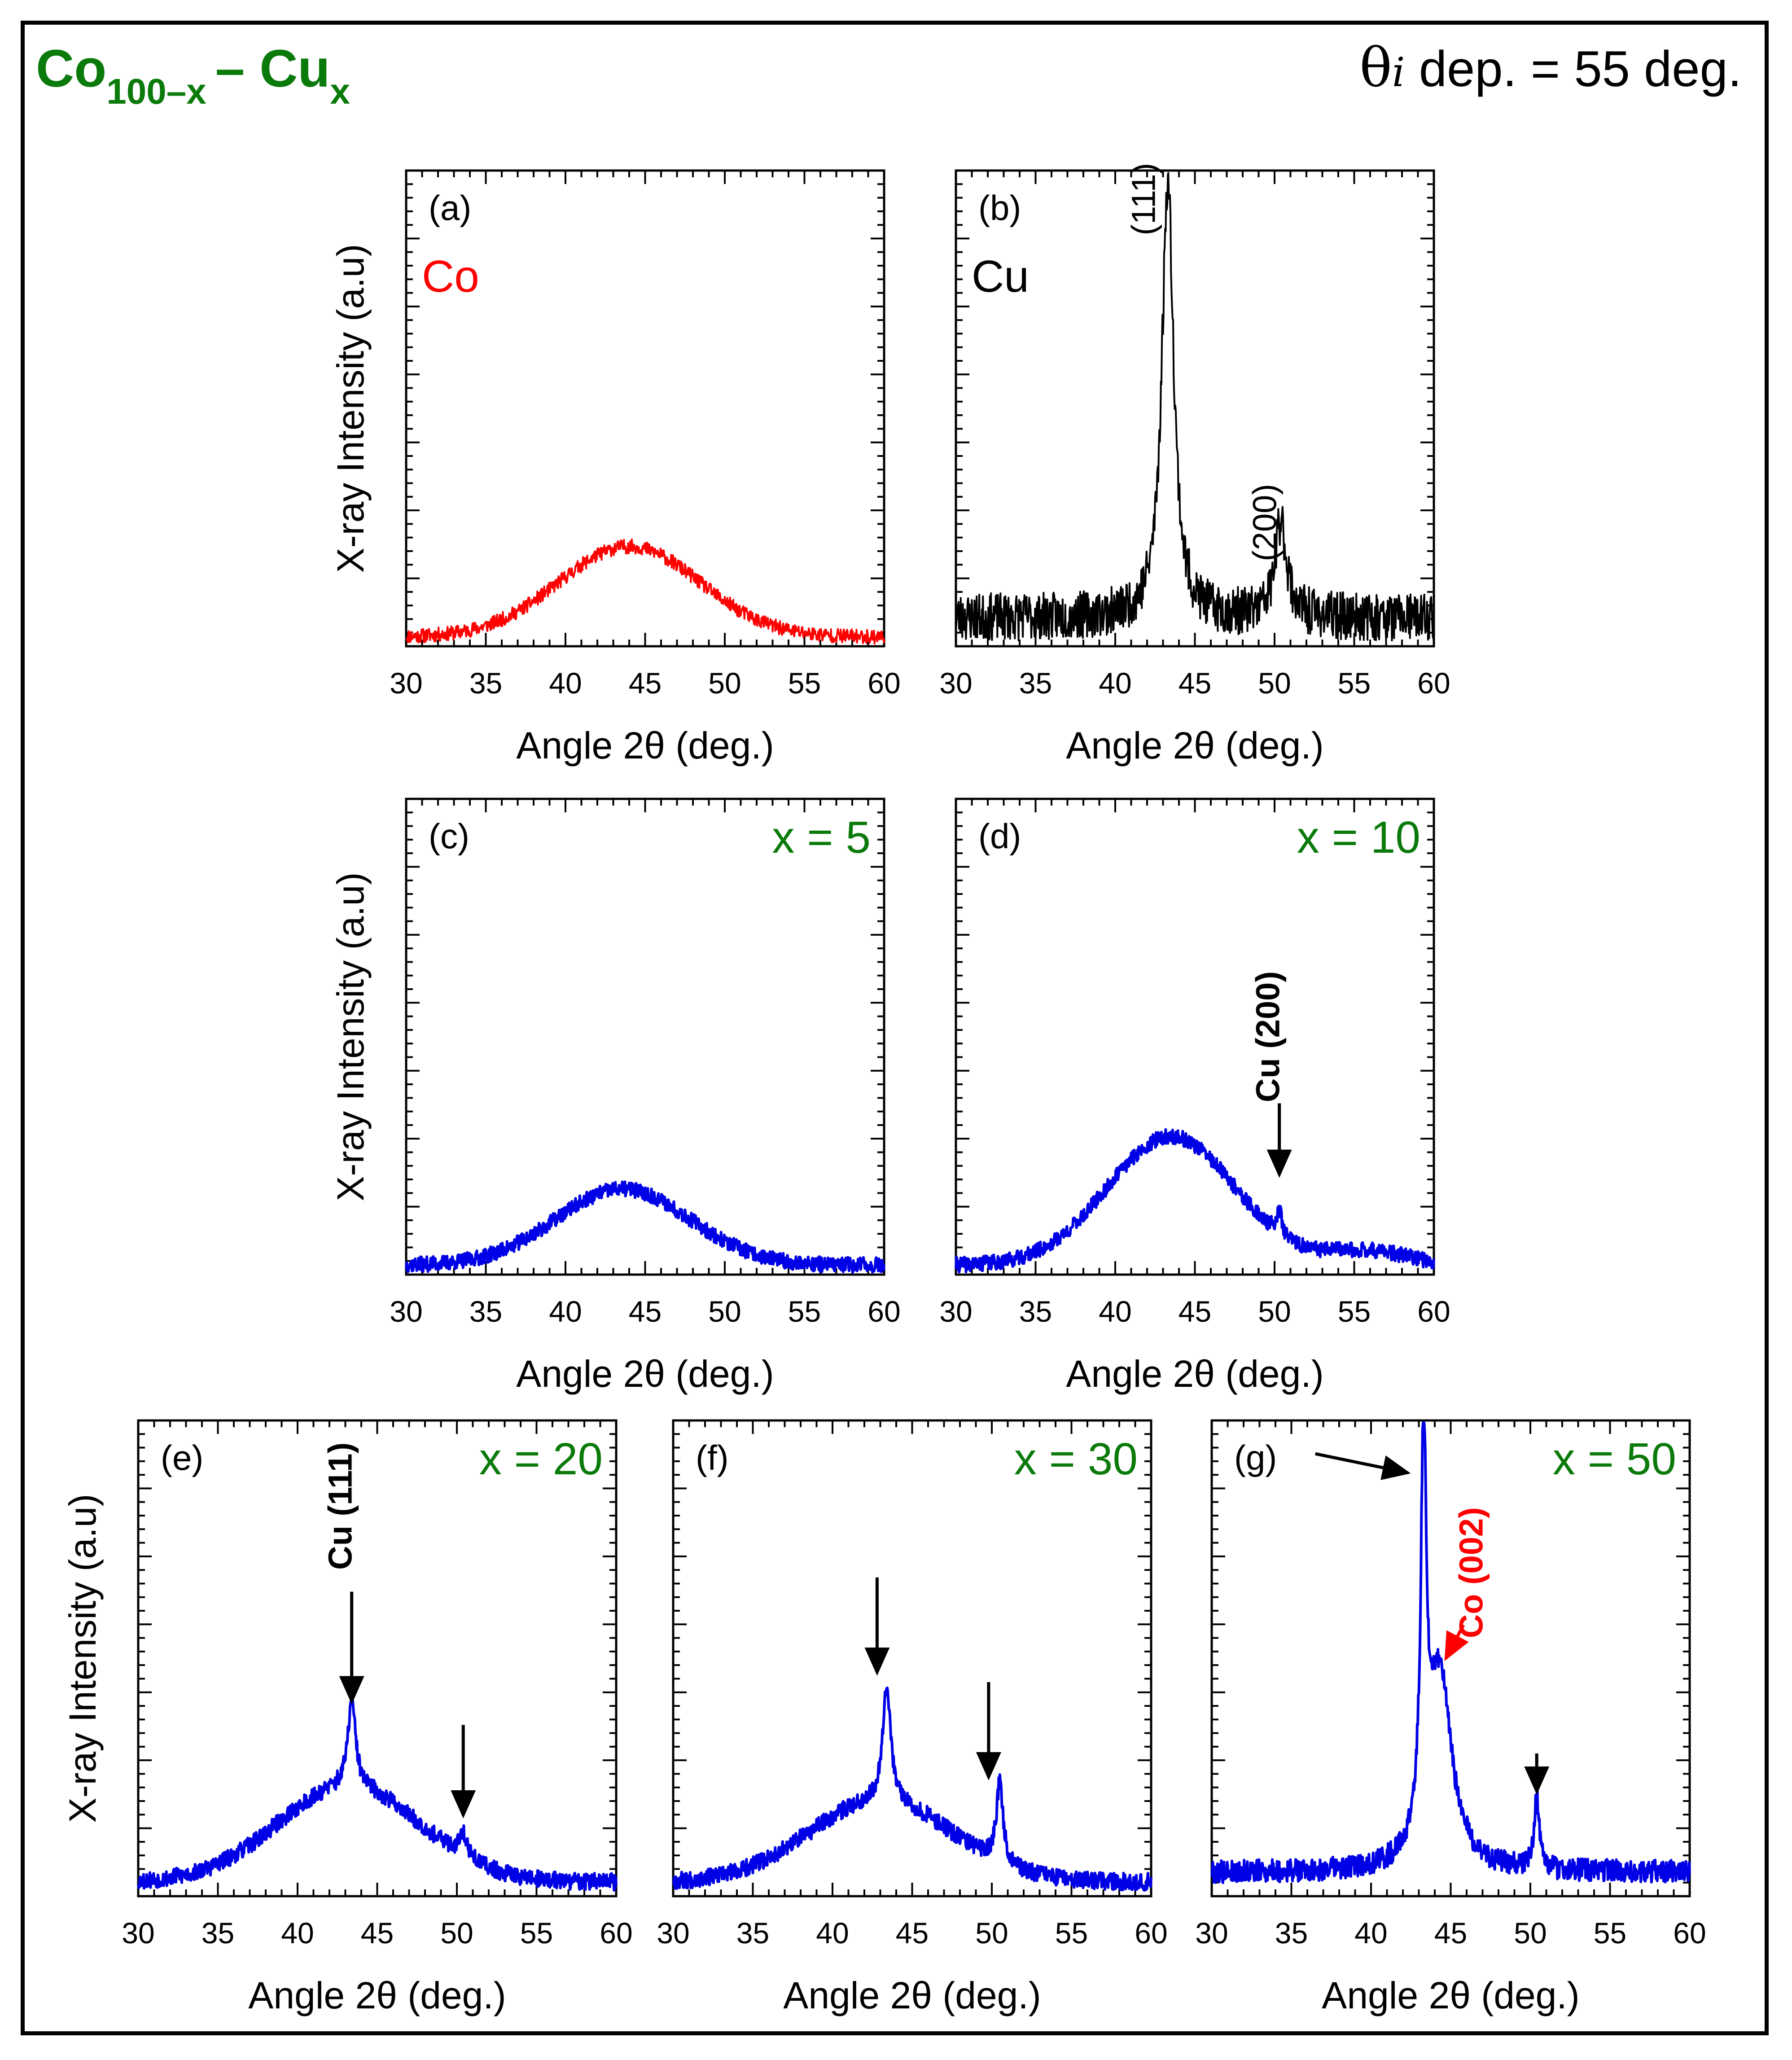  I want to click on composition-label: x = 5, so click(821, 837).